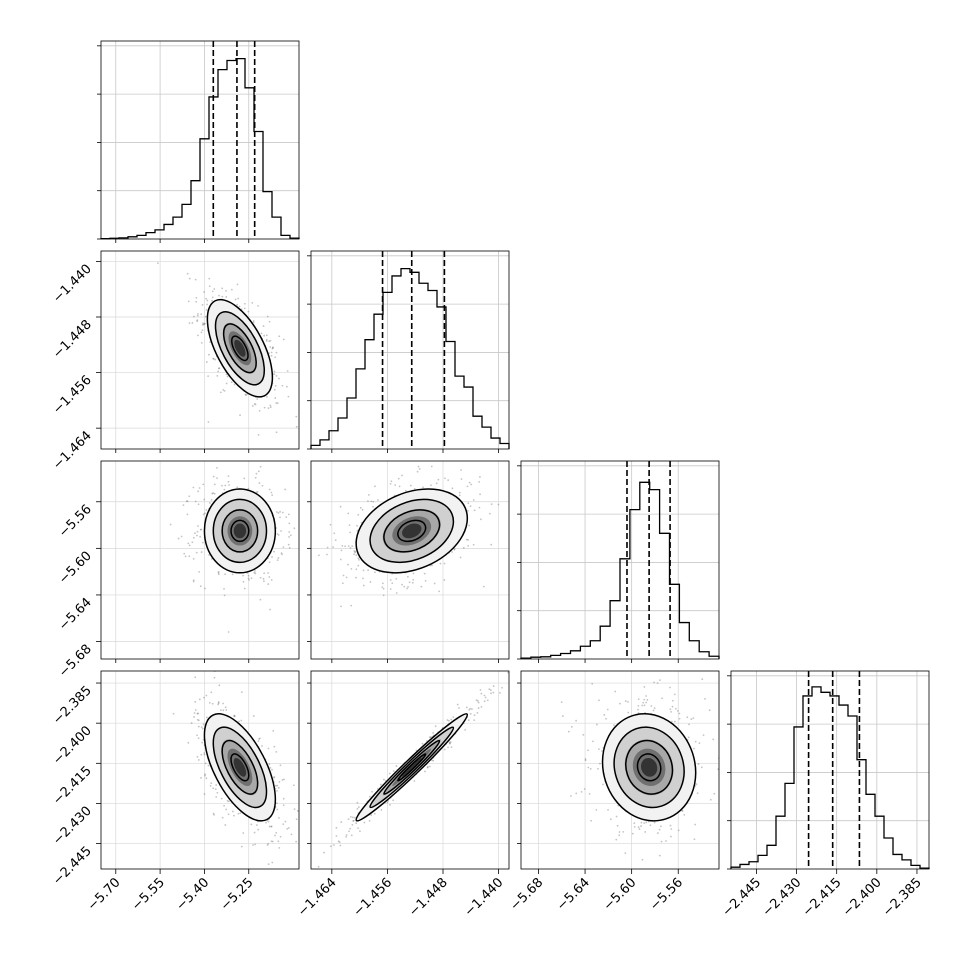  I want to click on y-tick-label-2-1: −5.64, so click(75, 614).